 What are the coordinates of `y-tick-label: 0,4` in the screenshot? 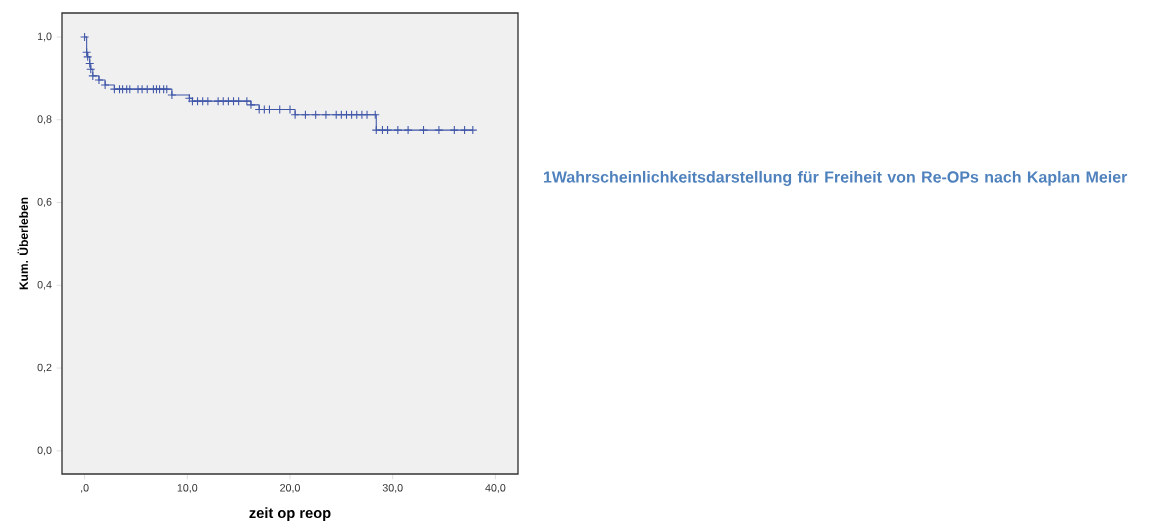 It's located at (44, 285).